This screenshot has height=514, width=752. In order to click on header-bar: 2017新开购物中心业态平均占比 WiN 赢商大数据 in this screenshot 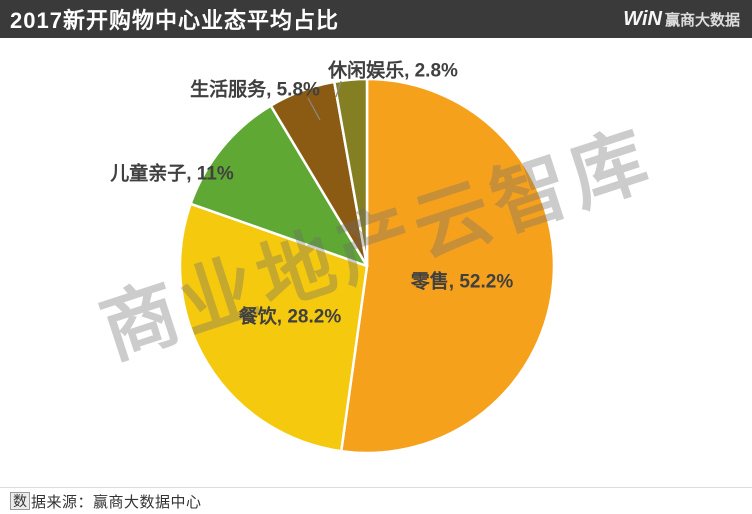, I will do `click(376, 19)`.